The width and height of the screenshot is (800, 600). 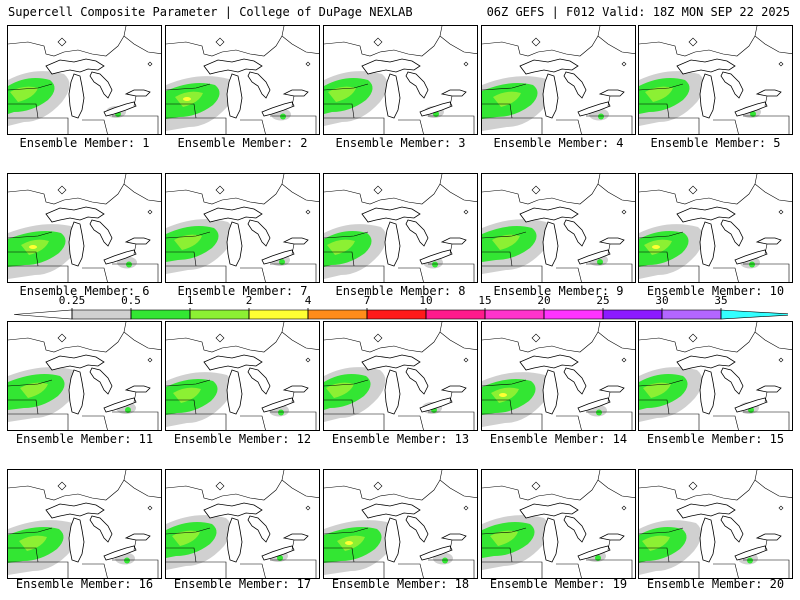 What do you see at coordinates (249, 300) in the screenshot?
I see `legend-tick-label: 2` at bounding box center [249, 300].